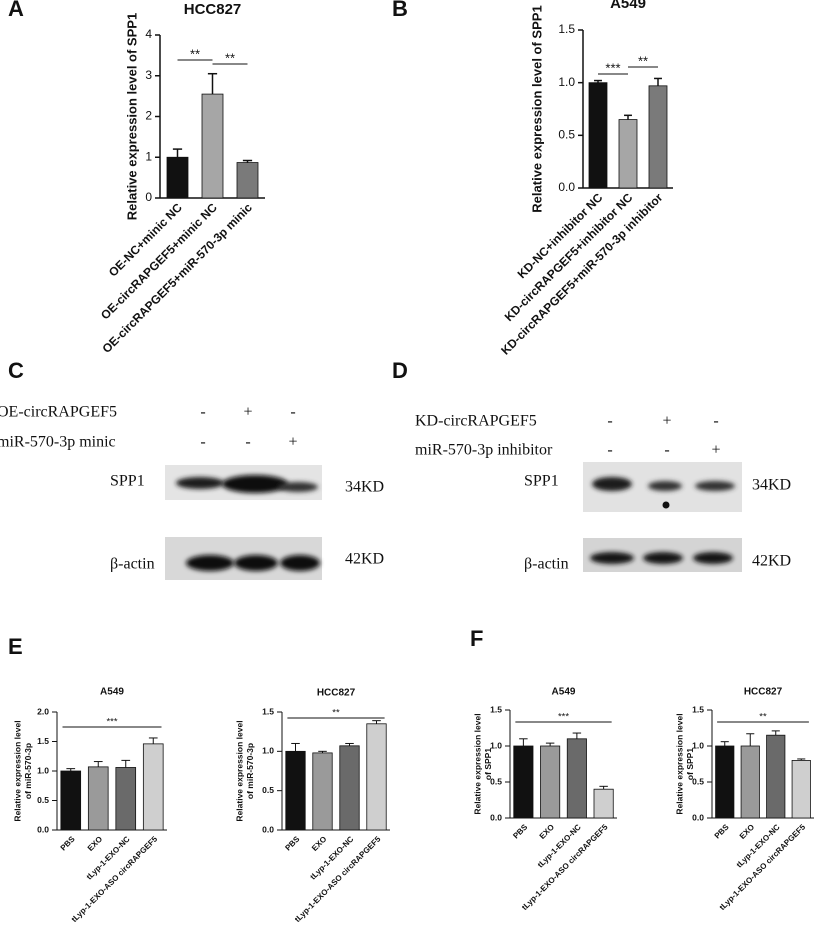 This screenshot has height=940, width=821. What do you see at coordinates (476, 421) in the screenshot?
I see `condition-label: KD-circRAPGEF5` at bounding box center [476, 421].